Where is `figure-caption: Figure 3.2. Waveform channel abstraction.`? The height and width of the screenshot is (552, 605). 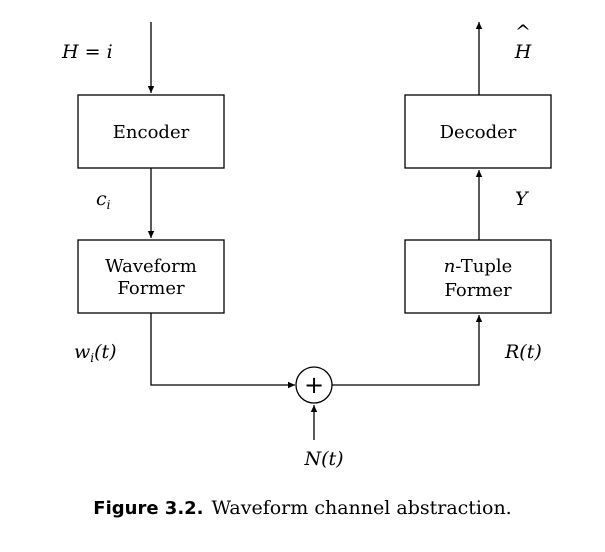 figure-caption: Figure 3.2. Waveform channel abstraction. is located at coordinates (302, 508).